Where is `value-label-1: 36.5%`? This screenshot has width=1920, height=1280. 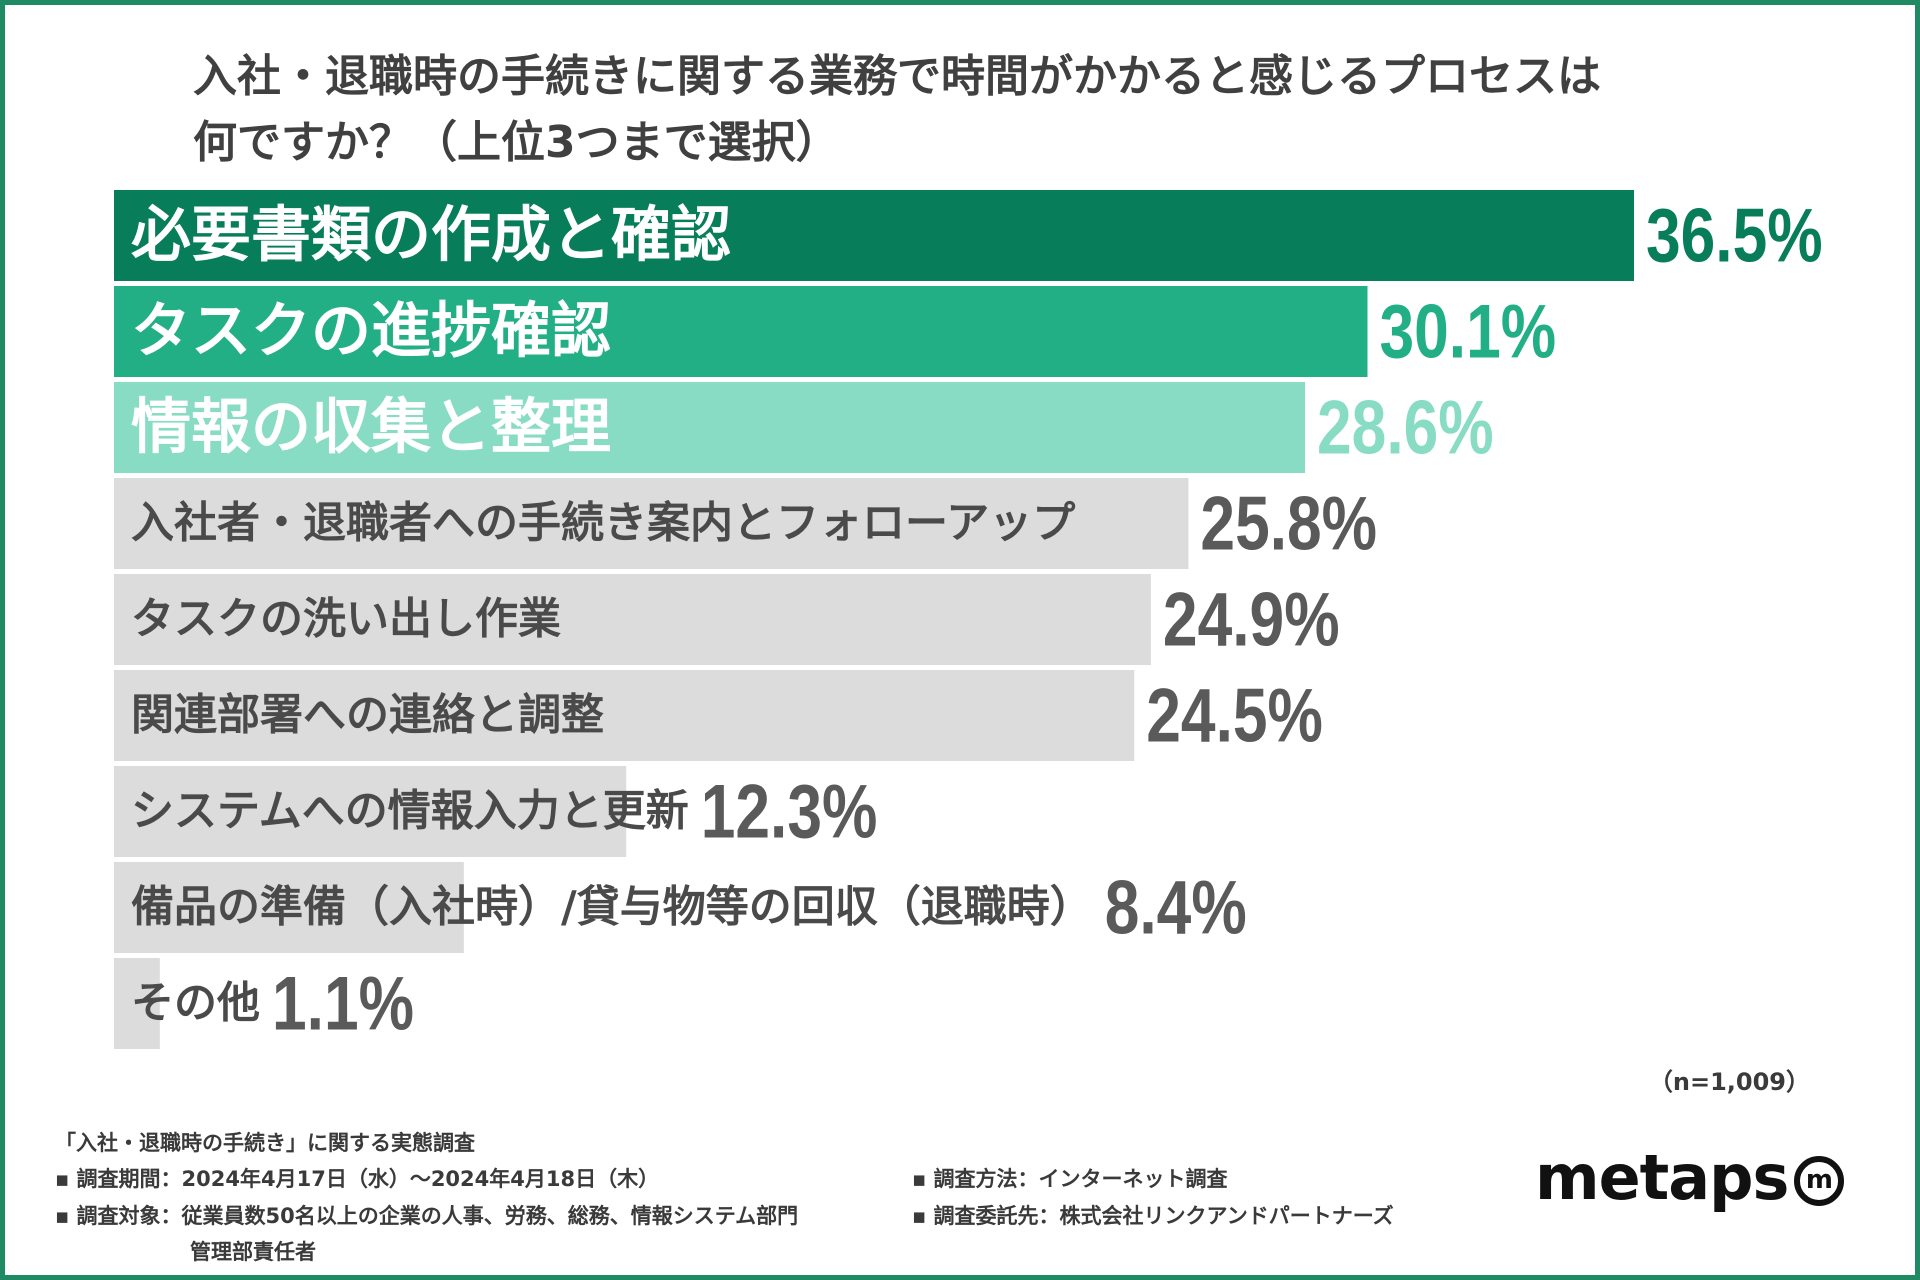 value-label-1: 36.5% is located at coordinates (1734, 235).